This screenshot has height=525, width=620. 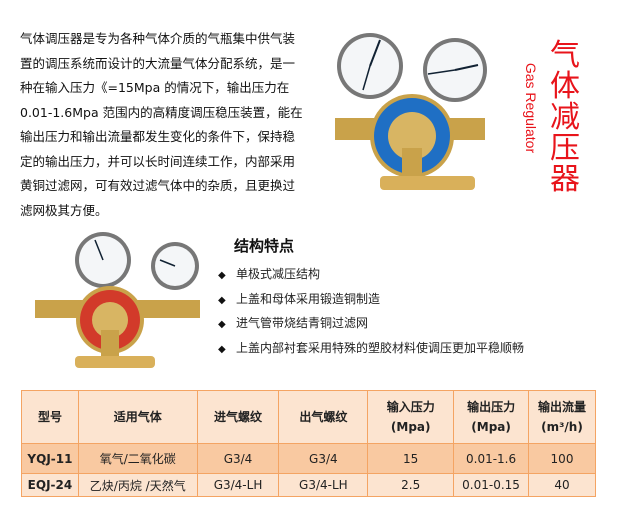 I want to click on feature-text: 进气管带烧结青铜过滤网, so click(x=302, y=323).